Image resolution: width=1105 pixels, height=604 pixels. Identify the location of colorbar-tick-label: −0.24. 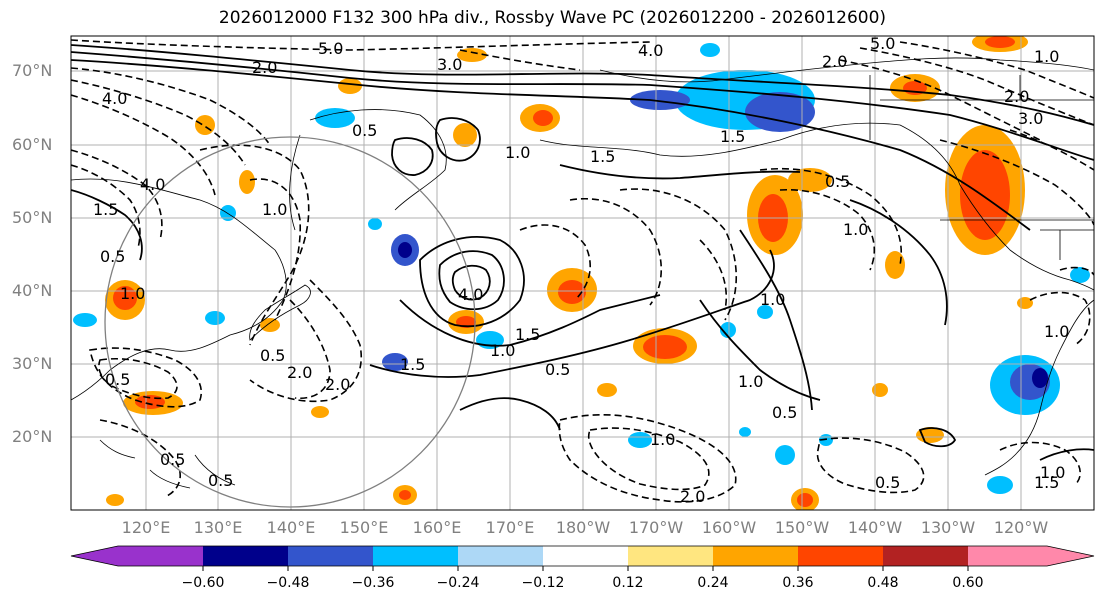
(458, 583).